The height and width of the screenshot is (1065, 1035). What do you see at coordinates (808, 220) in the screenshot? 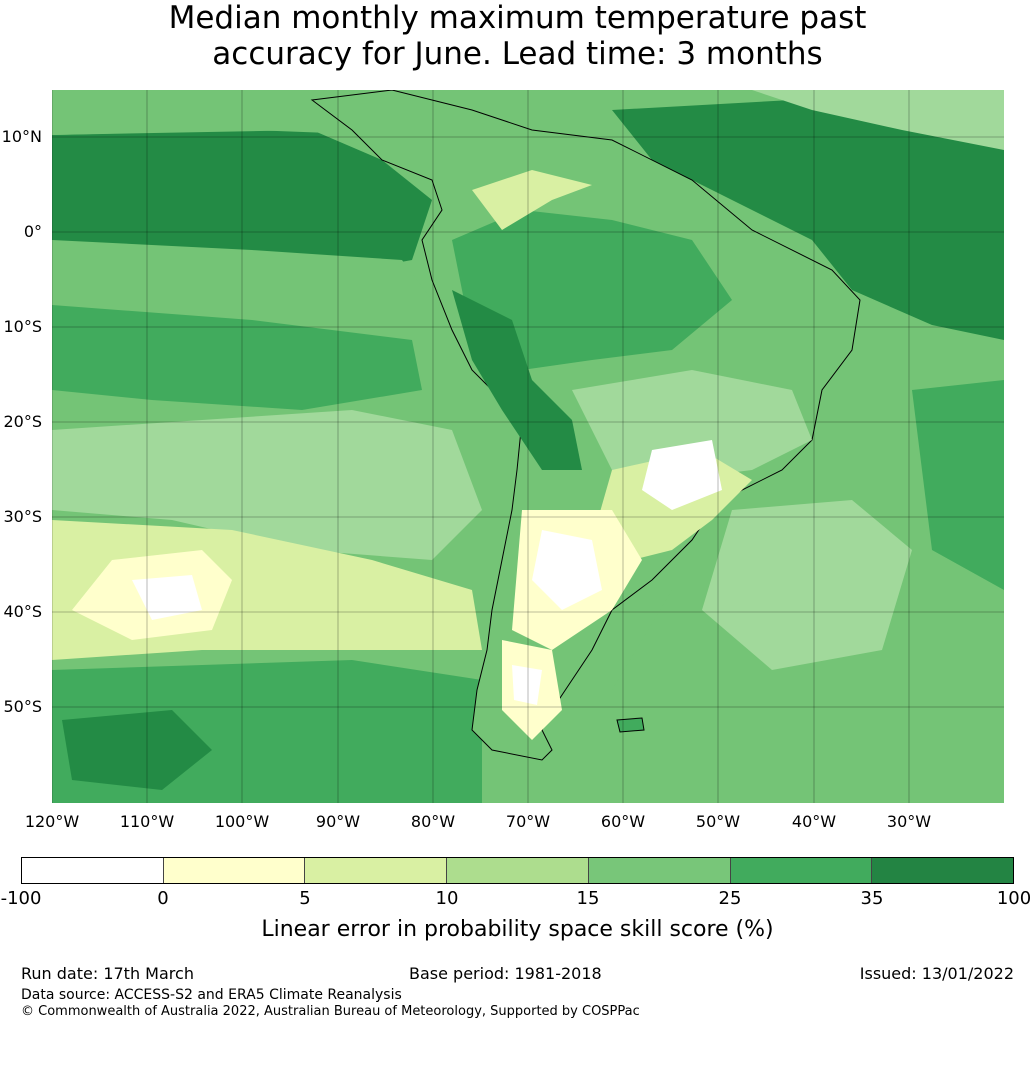
I see `ocean-north-dark-east` at bounding box center [808, 220].